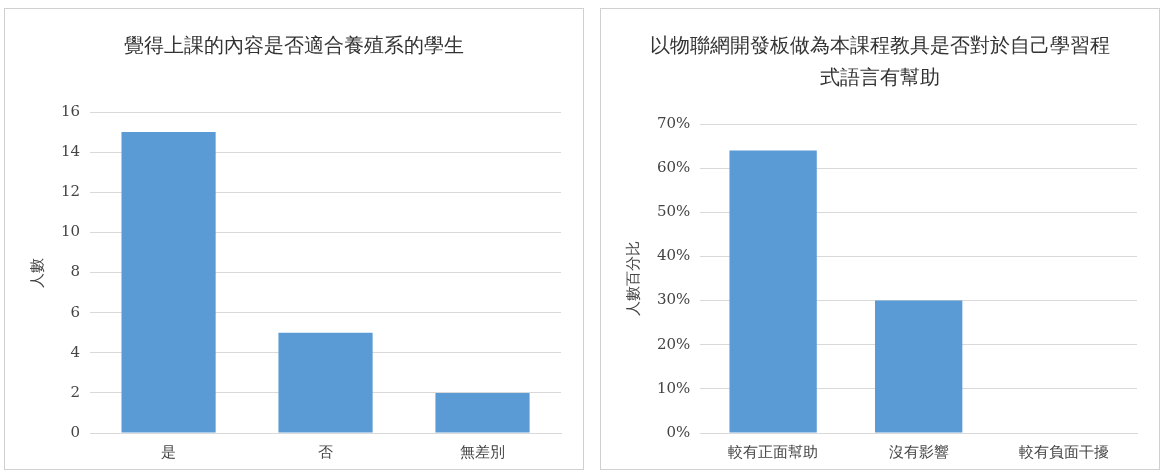 The image size is (1163, 472). Describe the element at coordinates (674, 167) in the screenshot. I see `y-tick-label: 60%` at that location.